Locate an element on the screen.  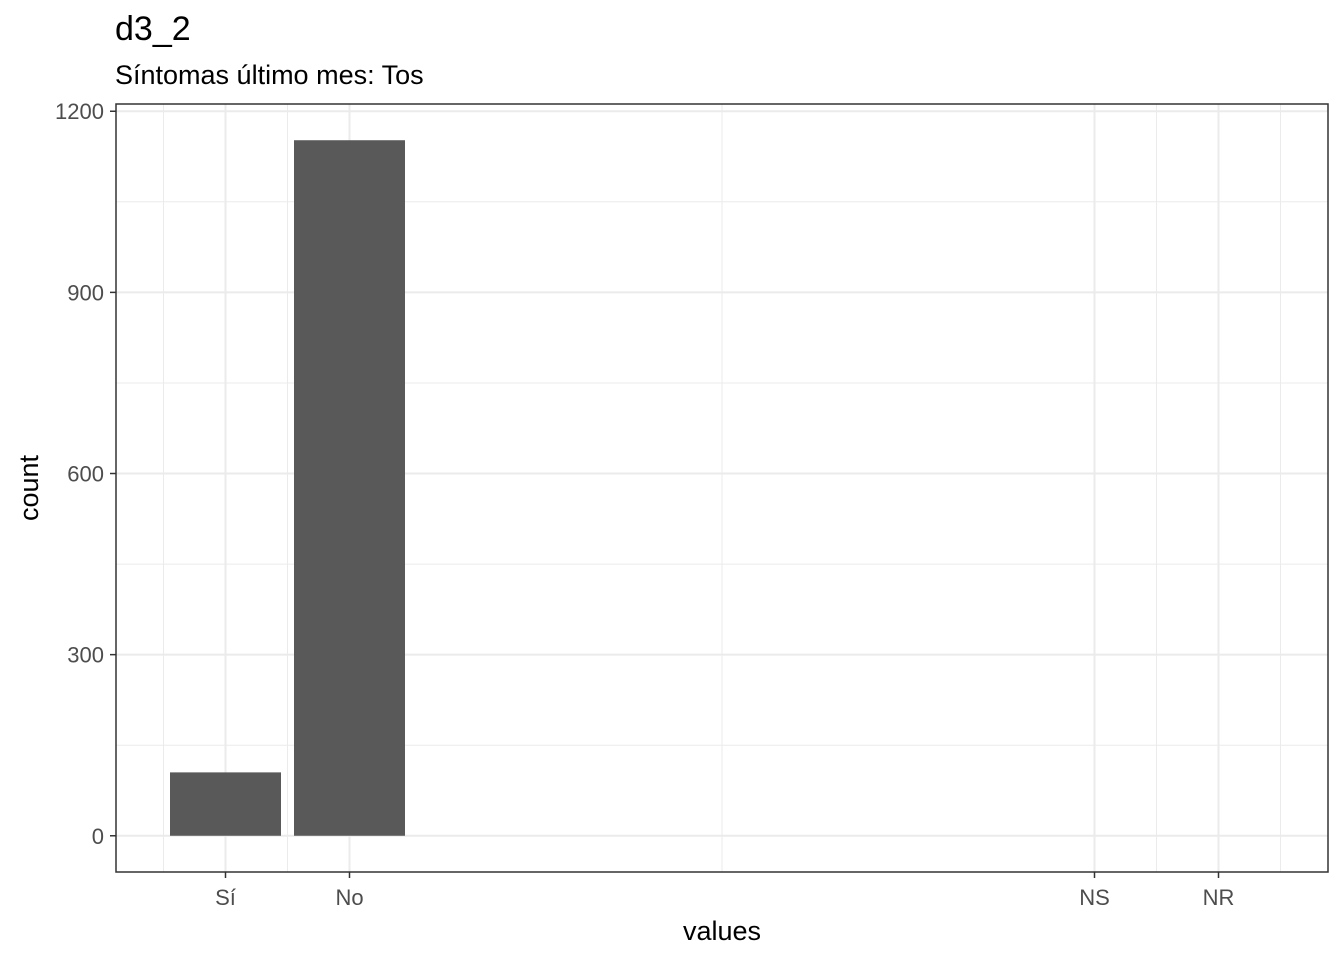
y-tick-label: 1200 is located at coordinates (79, 111).